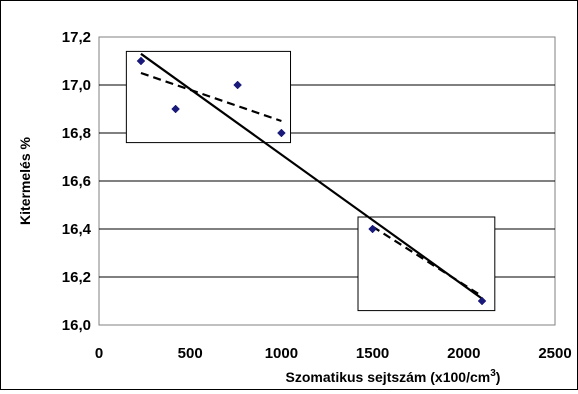  I want to click on x-tick-label: 1000, so click(281, 353).